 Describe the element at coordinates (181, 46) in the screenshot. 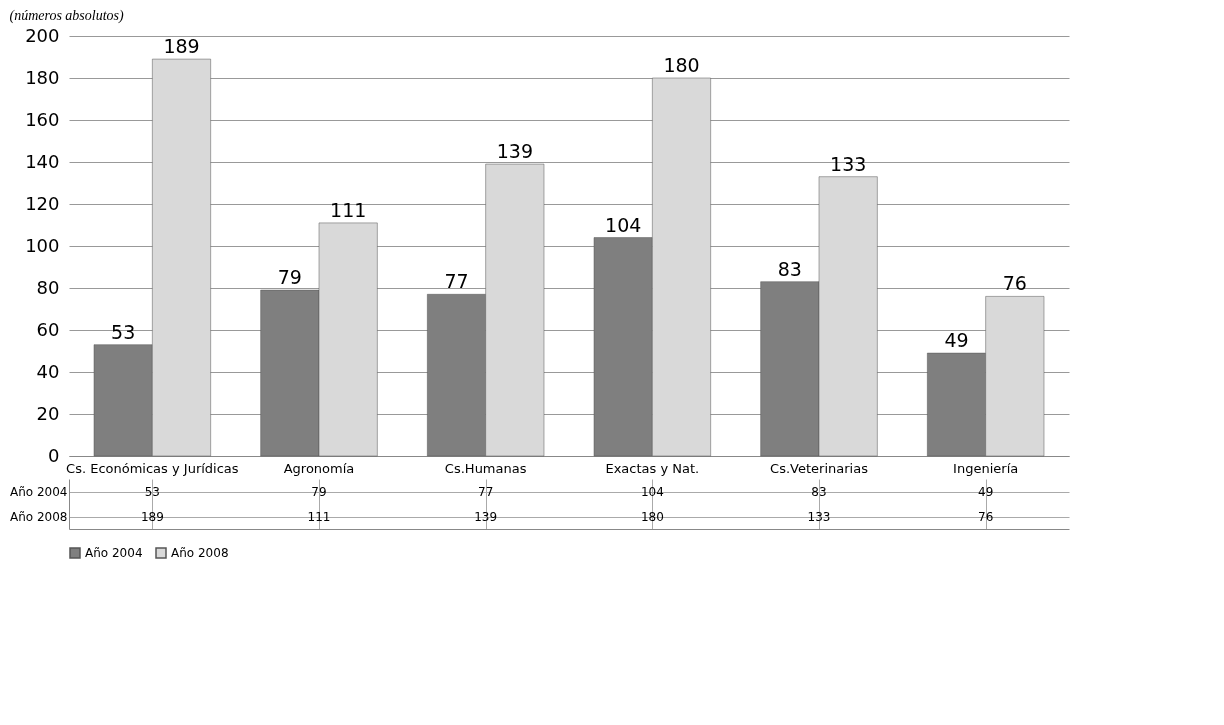

I see `data-label: 189` at that location.